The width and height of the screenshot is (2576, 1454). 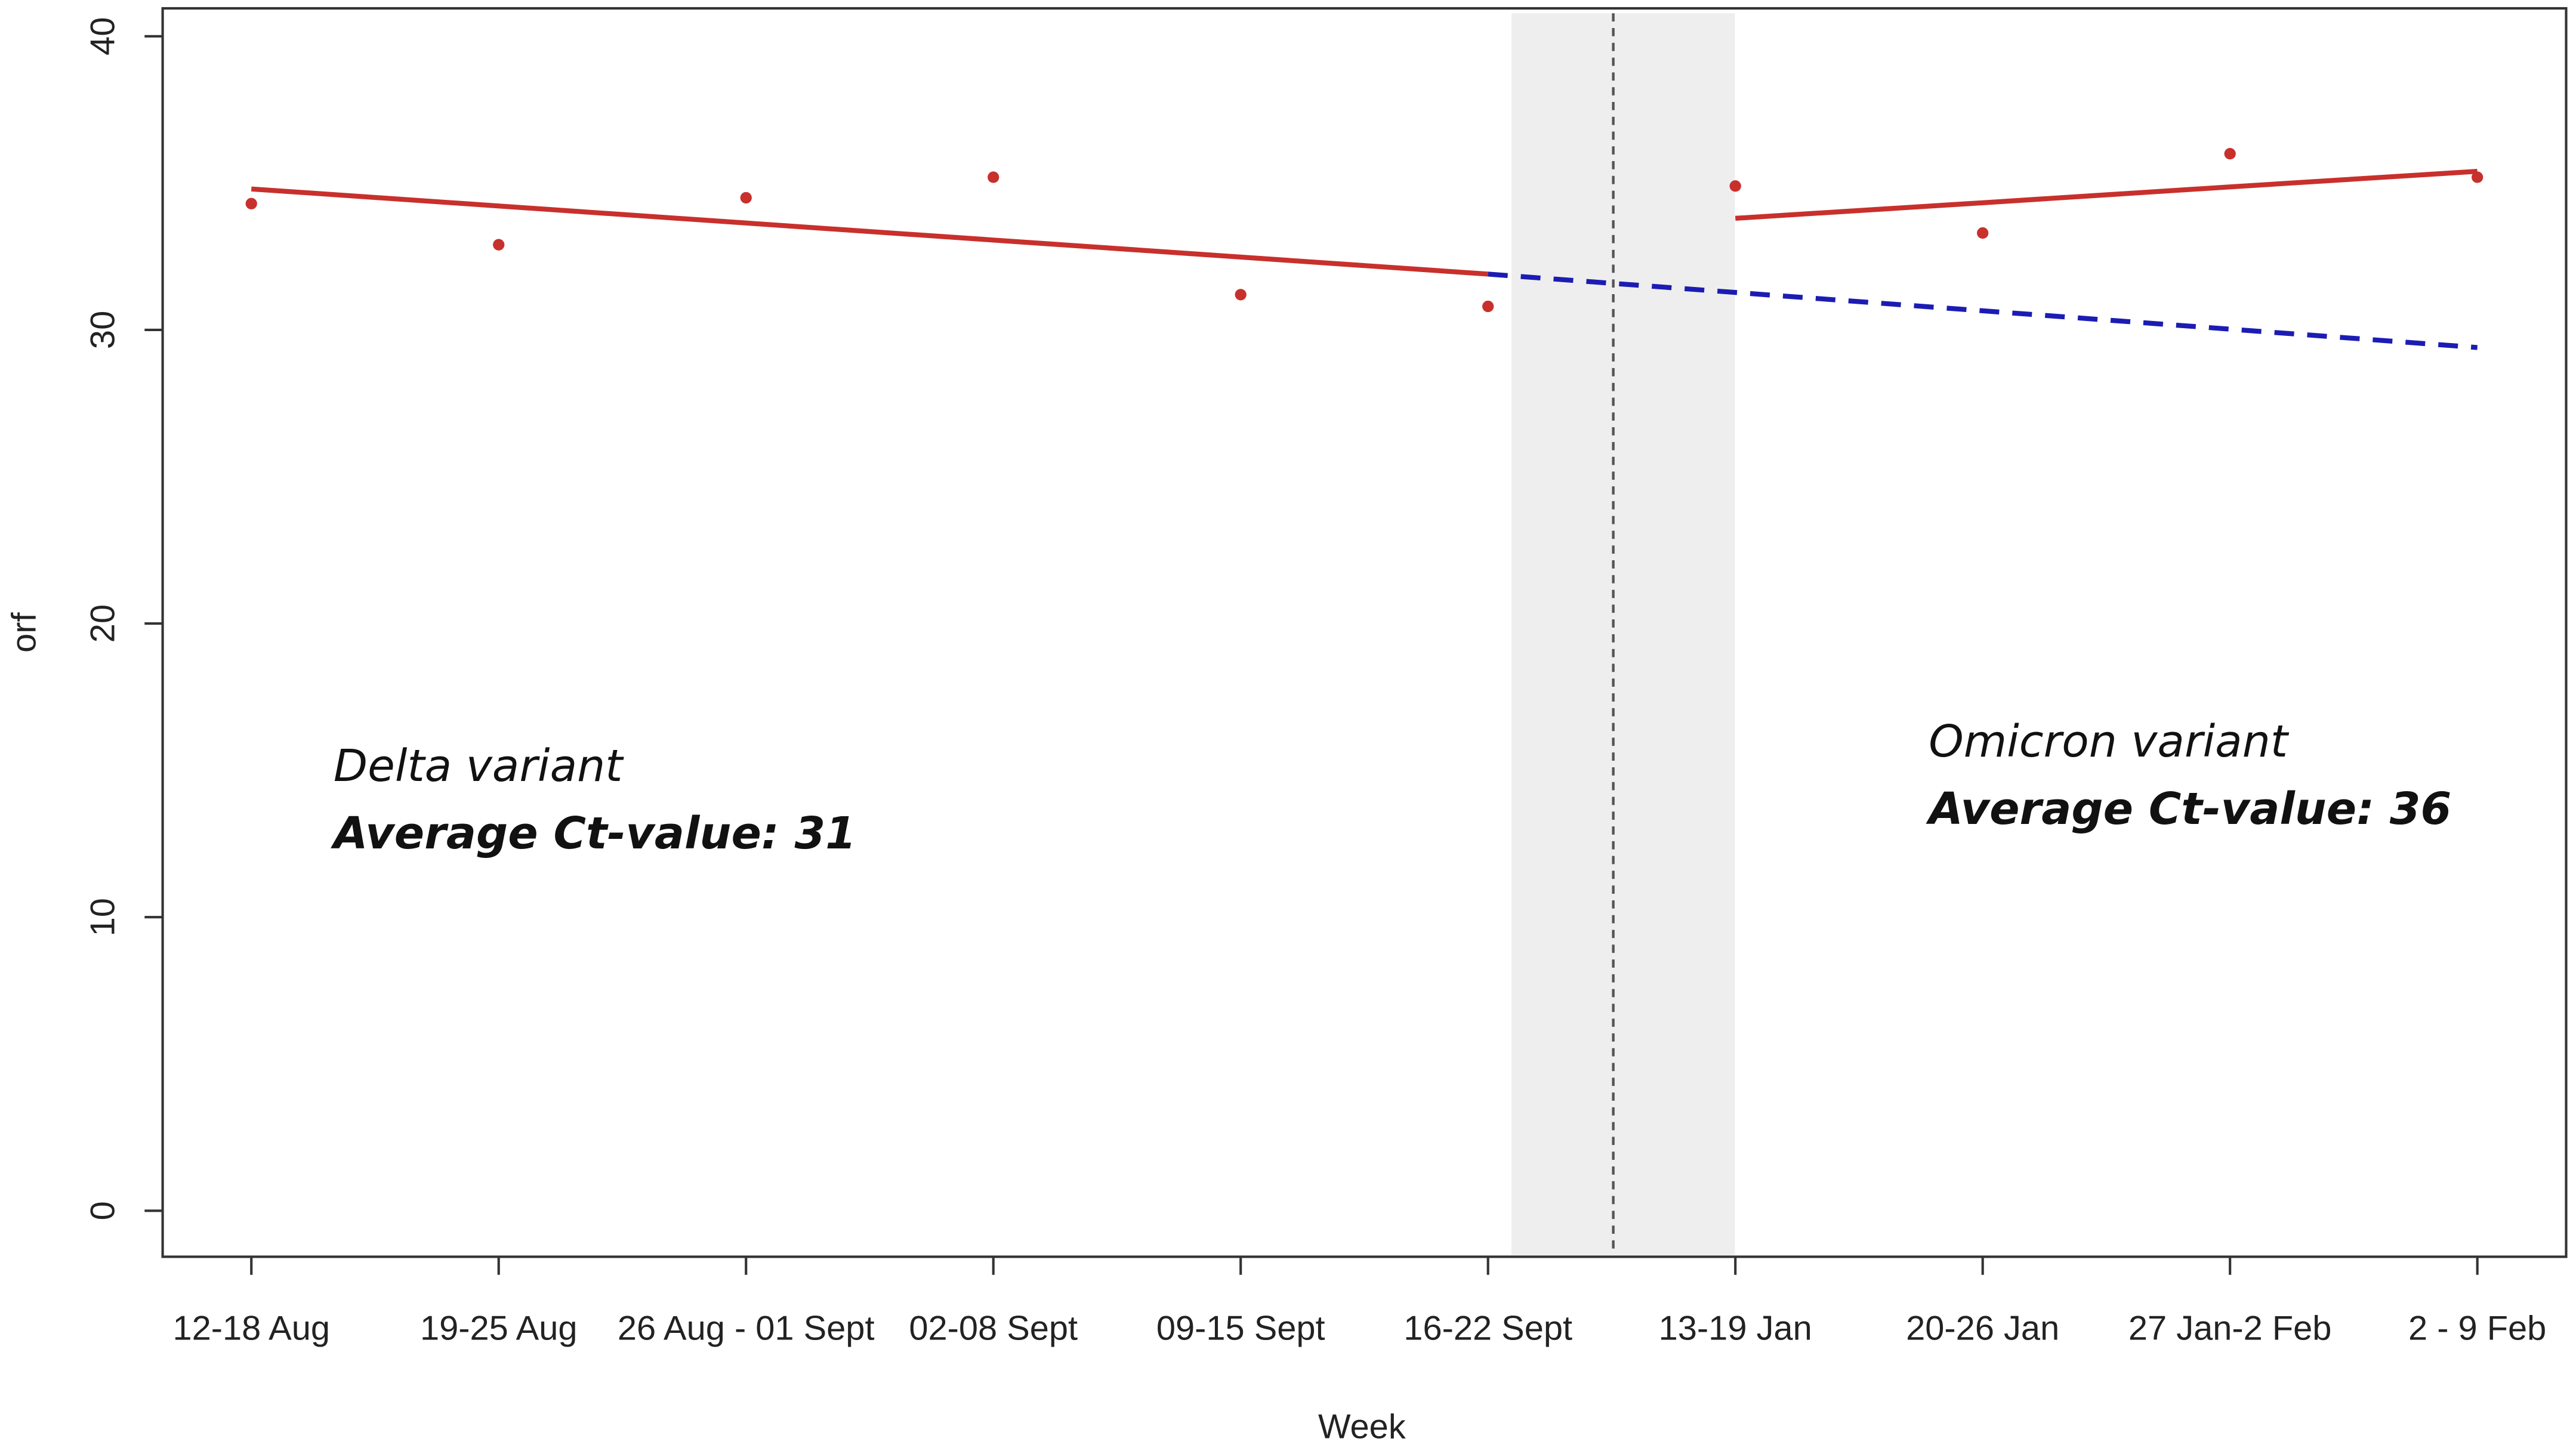 What do you see at coordinates (747, 1329) in the screenshot?
I see `x-tick-label: 26 Aug - 01 Sept` at bounding box center [747, 1329].